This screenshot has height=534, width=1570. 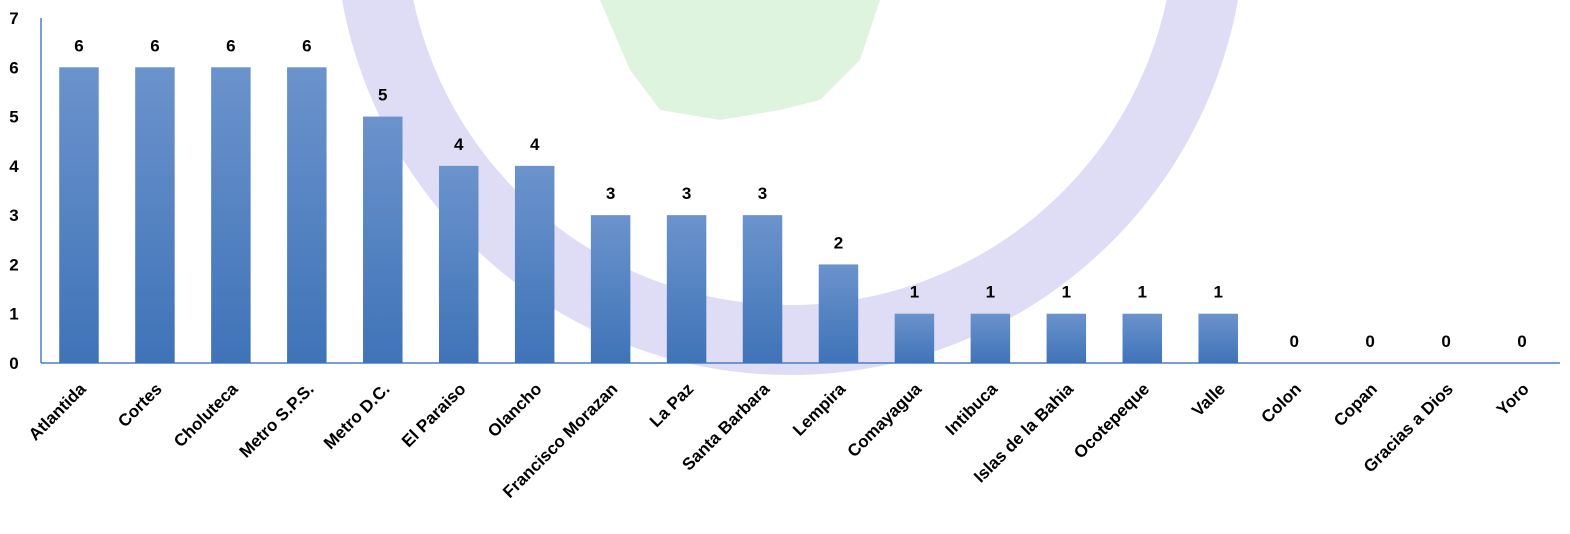 What do you see at coordinates (13, 363) in the screenshot?
I see `y-tick-label: 0` at bounding box center [13, 363].